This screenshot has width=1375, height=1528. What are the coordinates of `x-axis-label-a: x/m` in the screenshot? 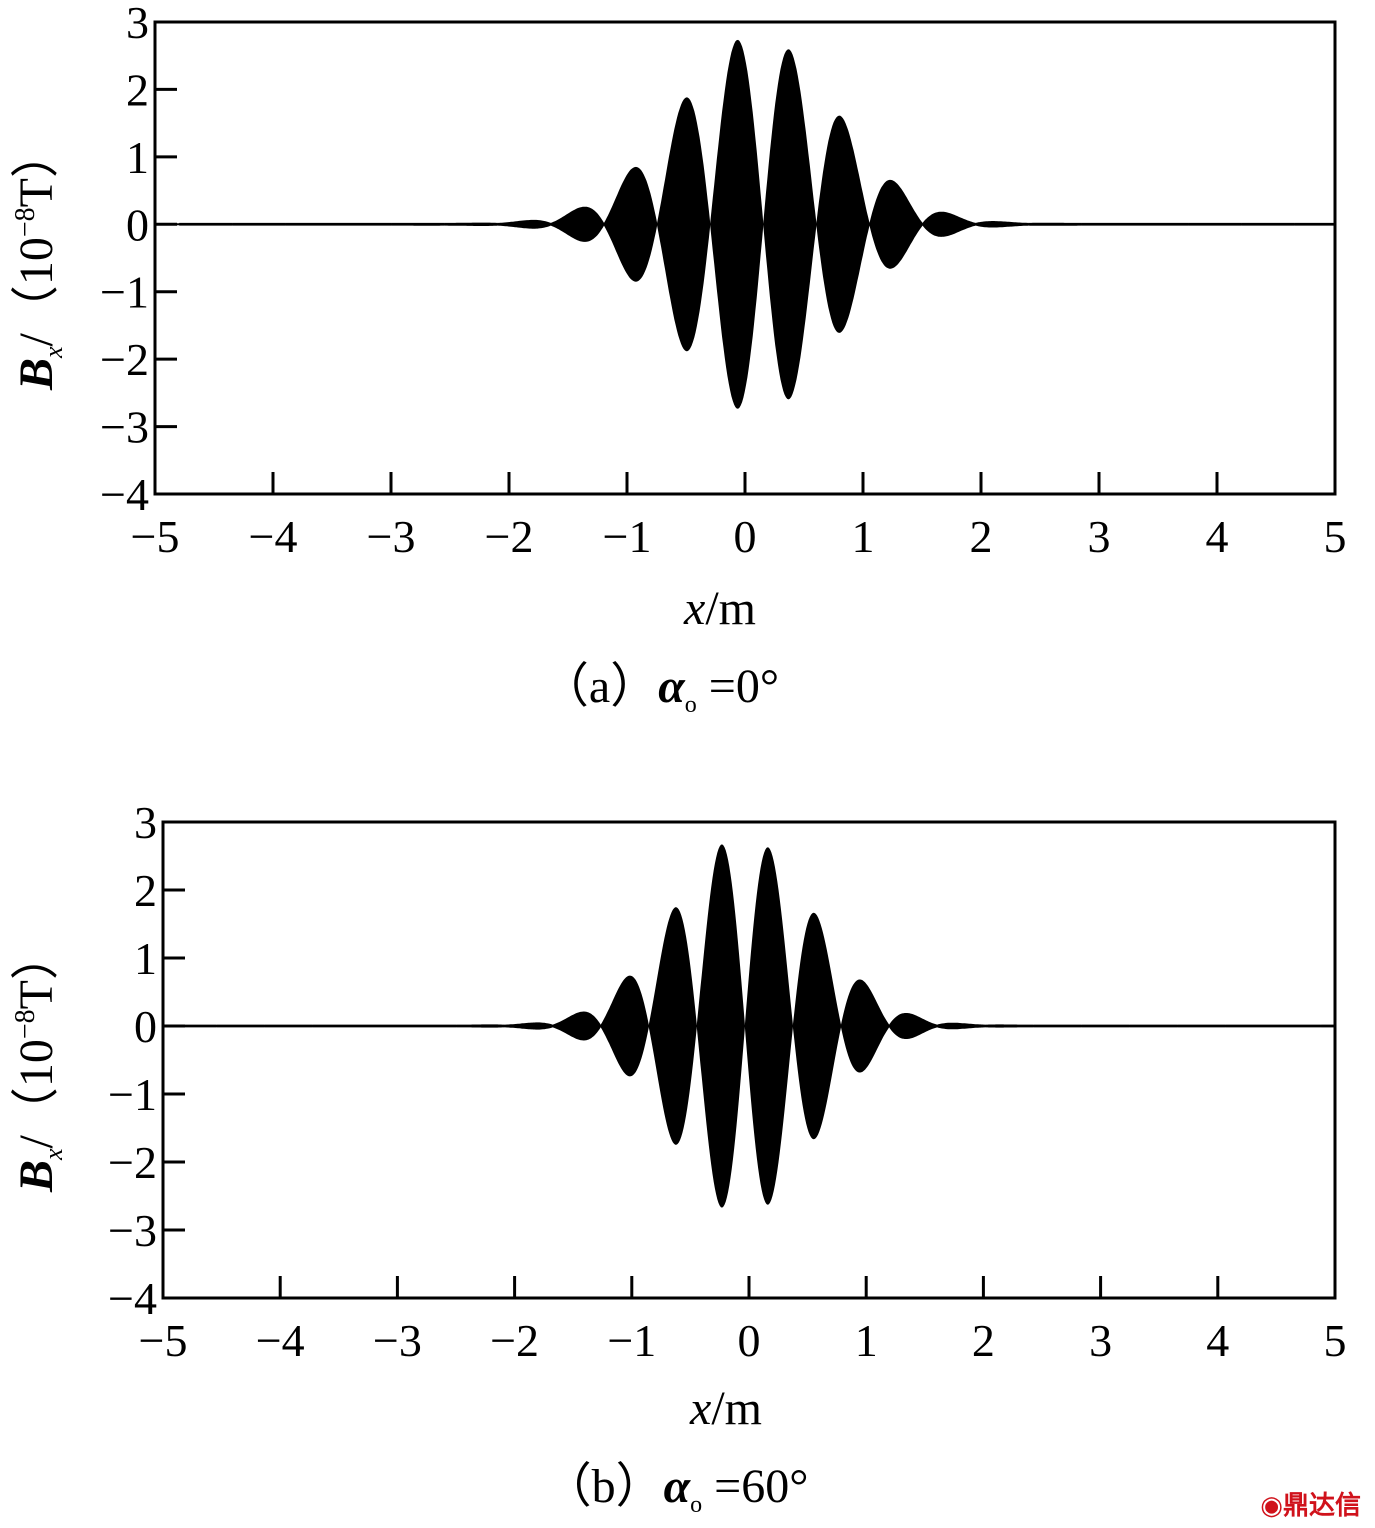 It's located at (719, 608).